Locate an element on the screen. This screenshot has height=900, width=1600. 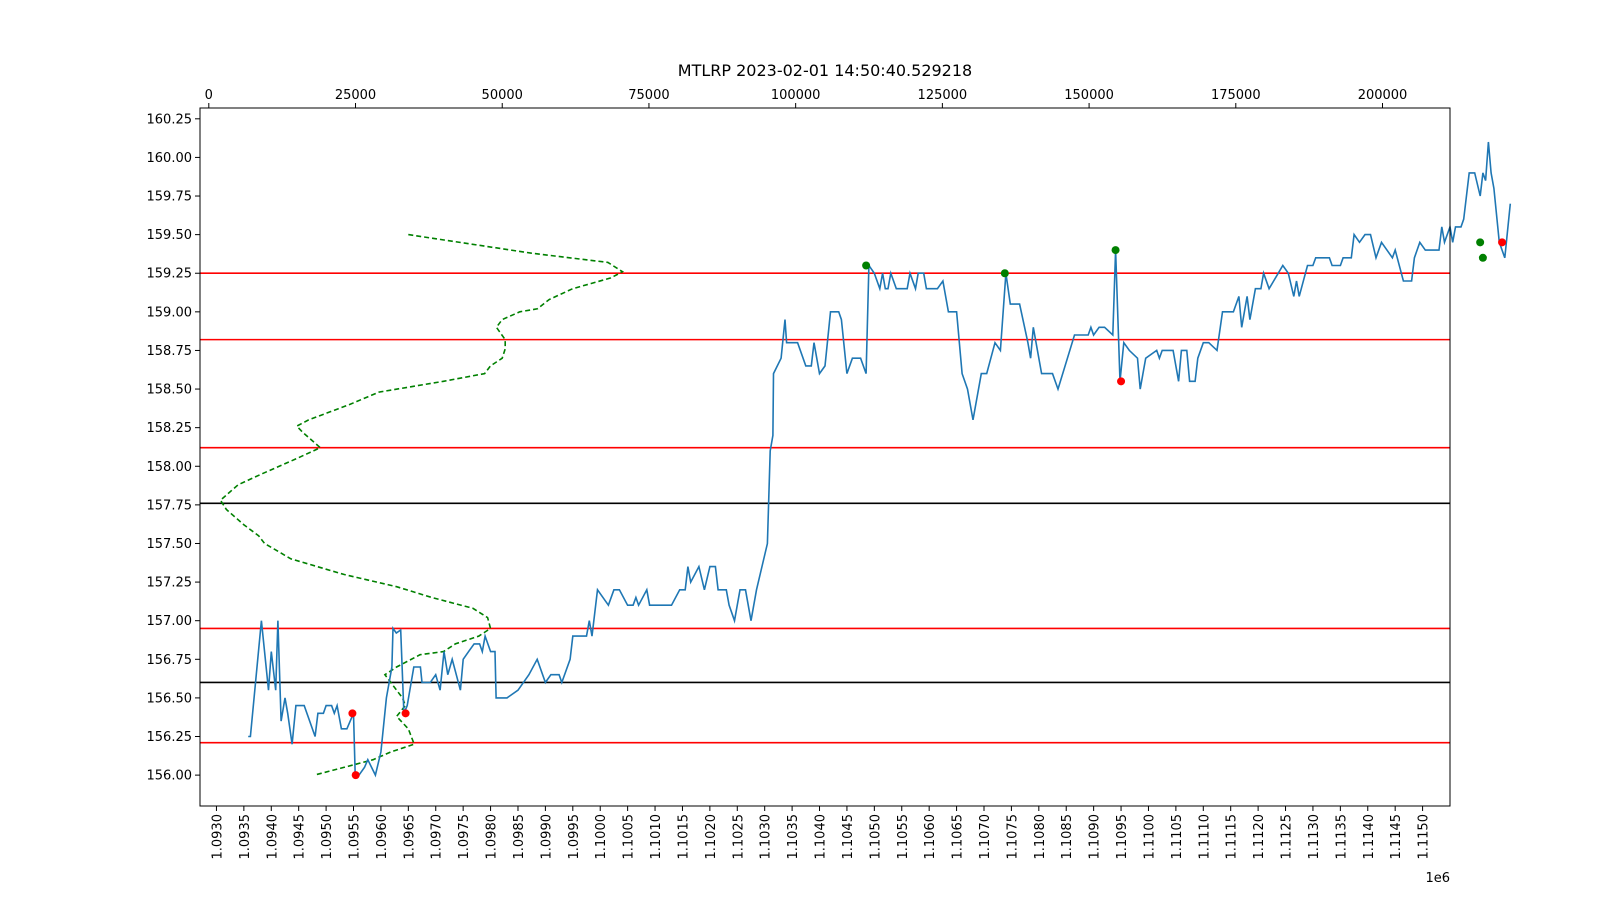
x-tick-label: 1.1120 is located at coordinates (1259, 837).